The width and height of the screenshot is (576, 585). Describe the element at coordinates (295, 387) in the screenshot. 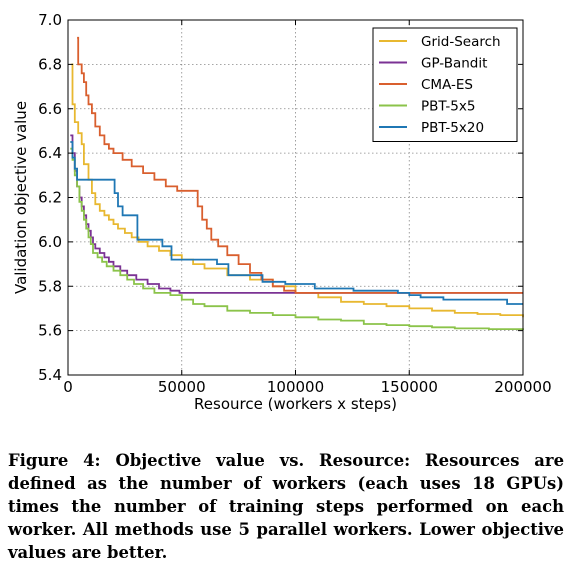

I see `x-tick-label: 100000` at that location.